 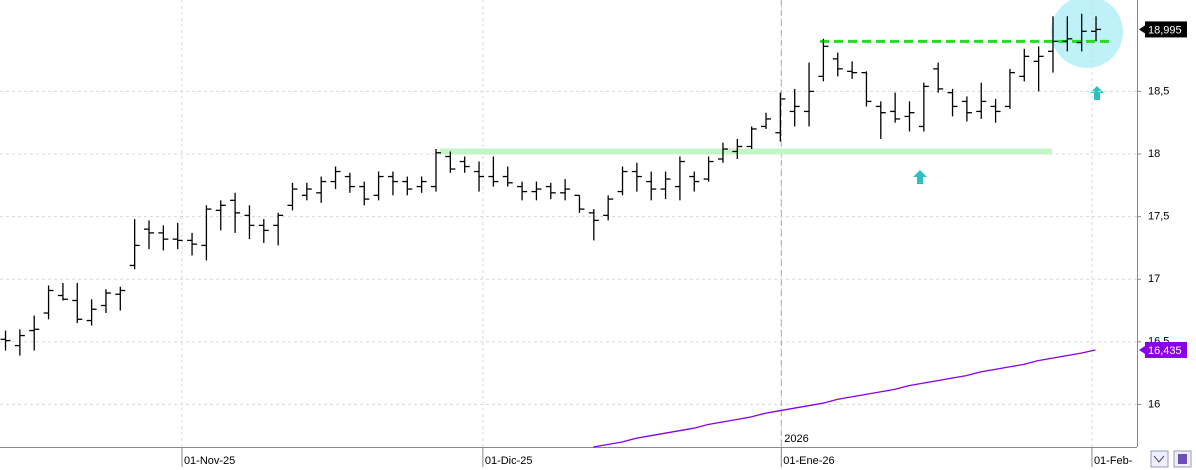 I want to click on x-tick-label: 01-Ene-26, so click(x=808, y=461).